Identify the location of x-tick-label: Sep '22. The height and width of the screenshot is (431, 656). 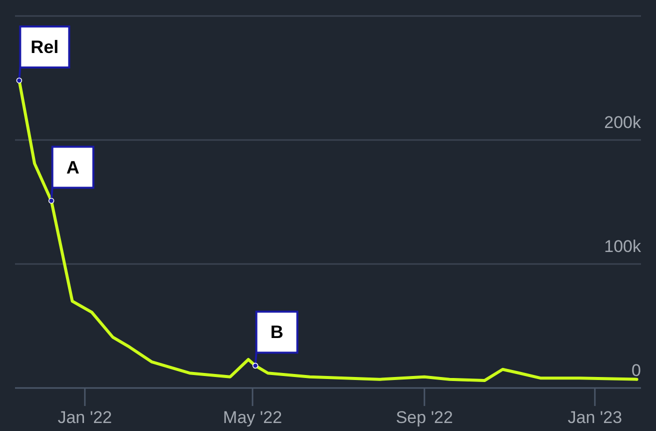
(424, 417).